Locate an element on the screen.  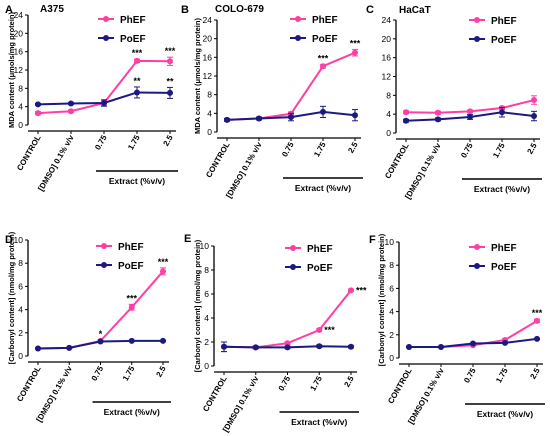
x-tick-label-d-2: 0.75 is located at coordinates (98, 373).